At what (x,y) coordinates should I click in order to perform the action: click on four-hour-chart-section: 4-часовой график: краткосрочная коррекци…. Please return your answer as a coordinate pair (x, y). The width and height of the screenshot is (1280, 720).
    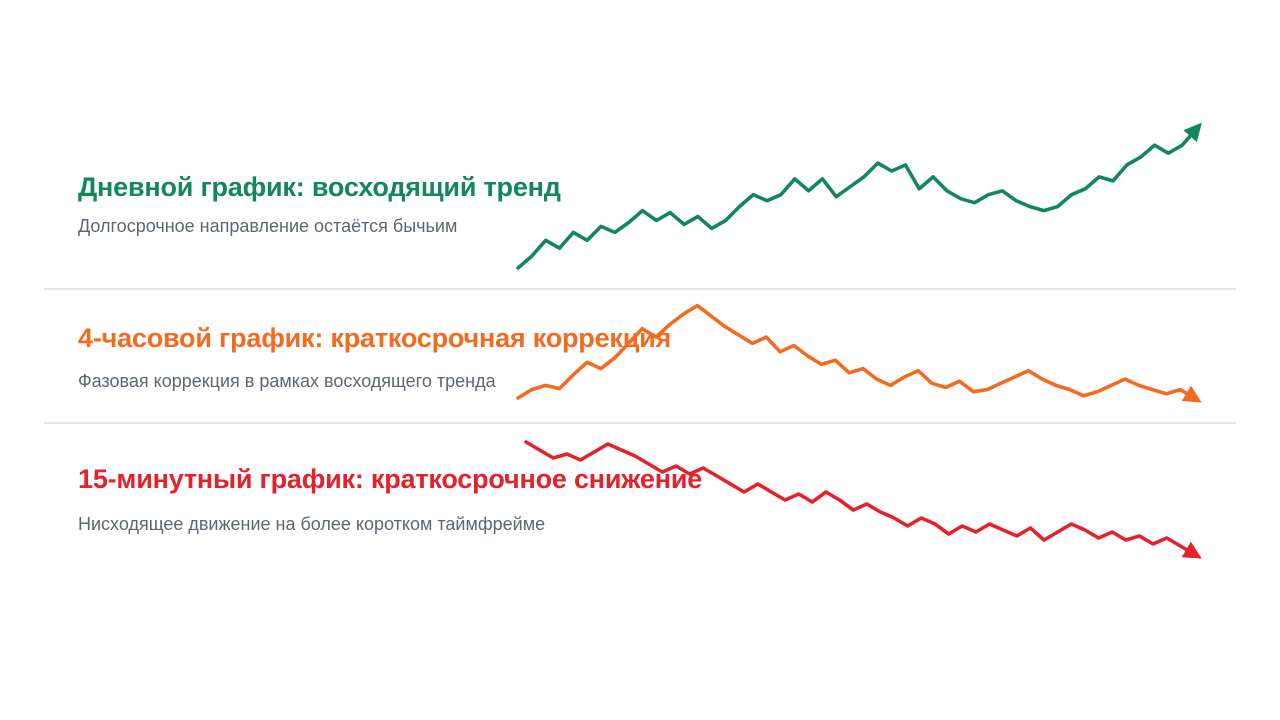
    Looking at the image, I should click on (374, 357).